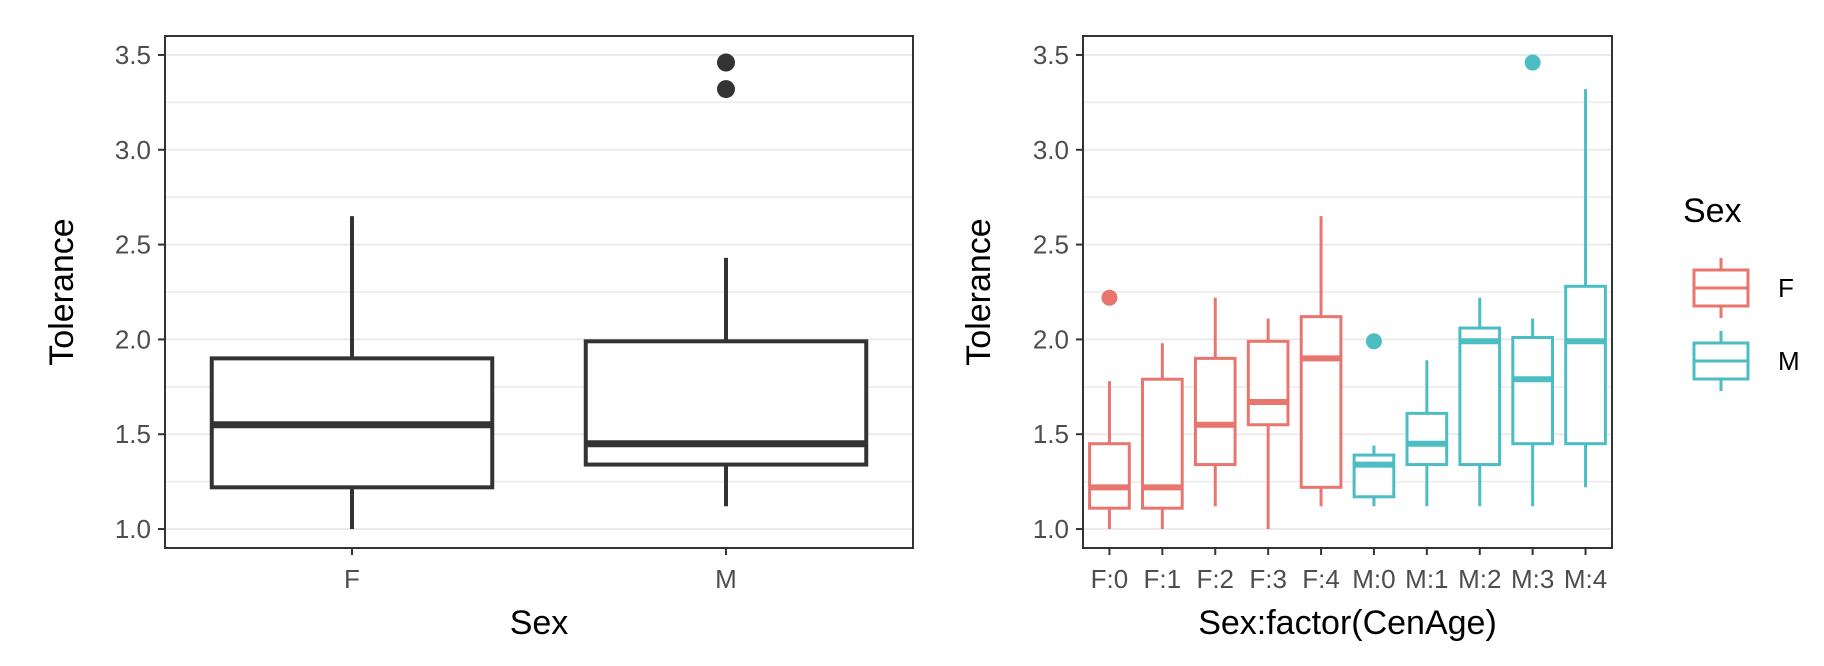  I want to click on x-tick-label: M:3, so click(1532, 579).